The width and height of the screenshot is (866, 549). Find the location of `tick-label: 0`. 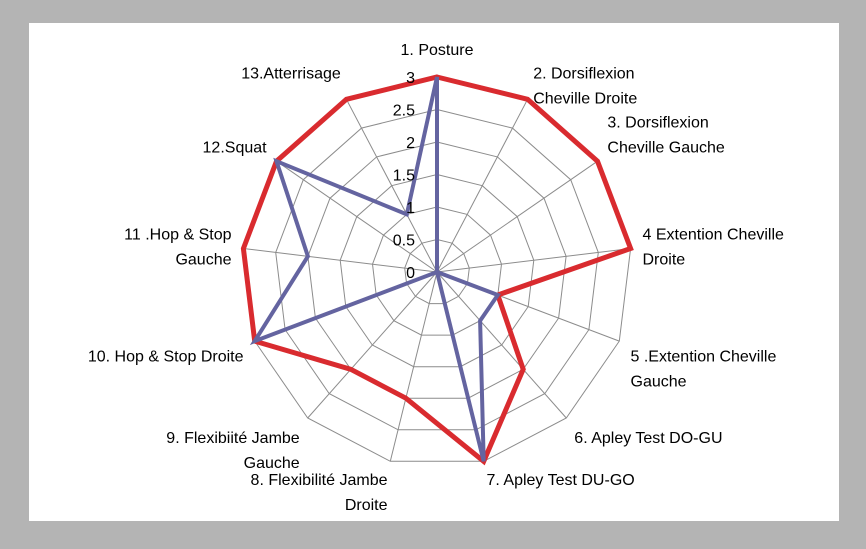

tick-label: 0 is located at coordinates (410, 273).